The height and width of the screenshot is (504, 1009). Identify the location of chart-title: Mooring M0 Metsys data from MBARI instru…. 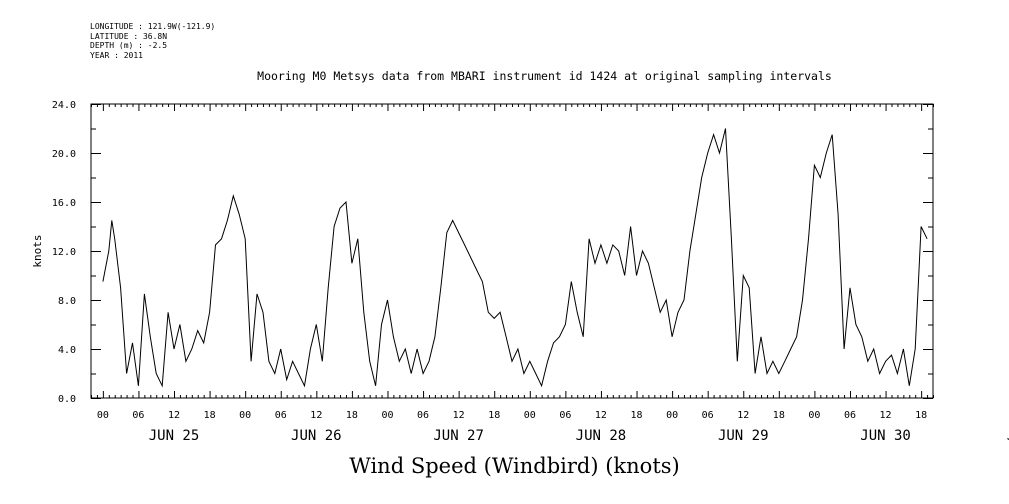
(544, 76).